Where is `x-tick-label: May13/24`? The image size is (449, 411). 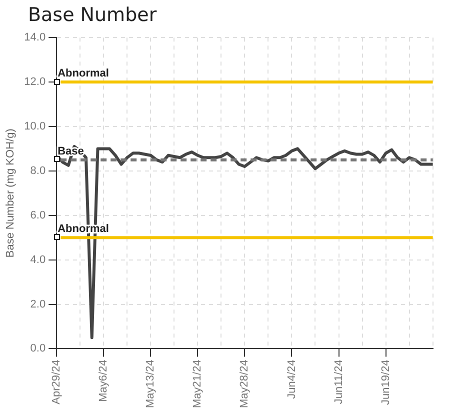
x-tick-label: May13/24 is located at coordinates (150, 384).